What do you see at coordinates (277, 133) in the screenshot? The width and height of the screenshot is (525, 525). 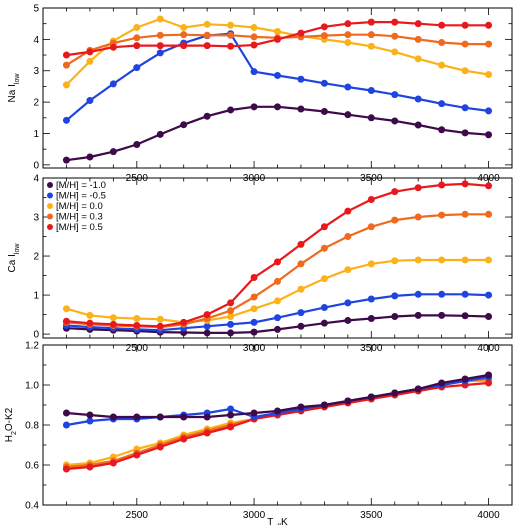 I see `series-line-m10` at bounding box center [277, 133].